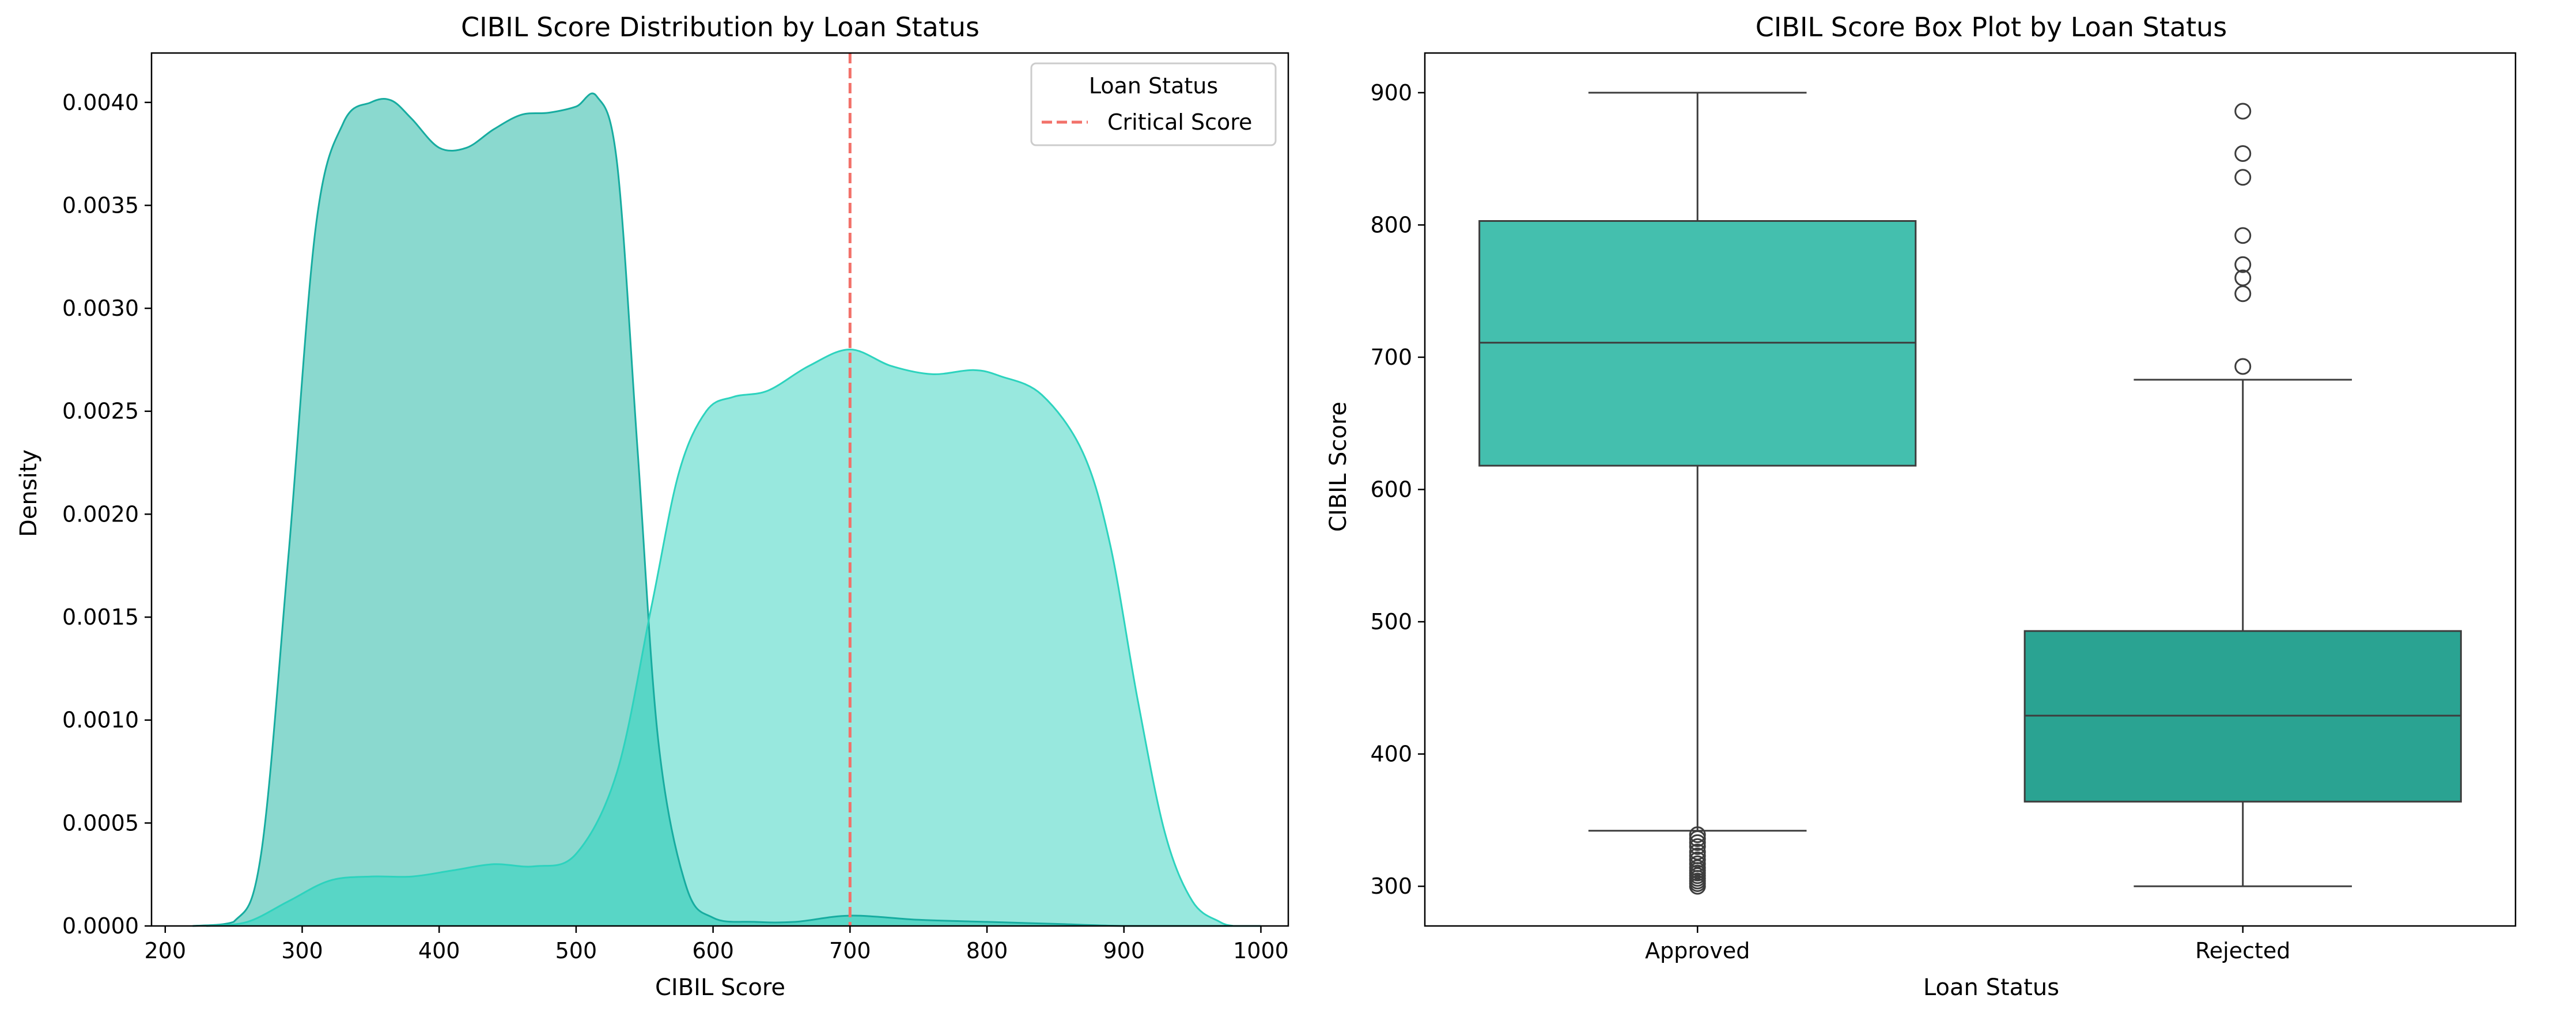  Describe the element at coordinates (100, 617) in the screenshot. I see `y-tick-label: 0.0015` at that location.